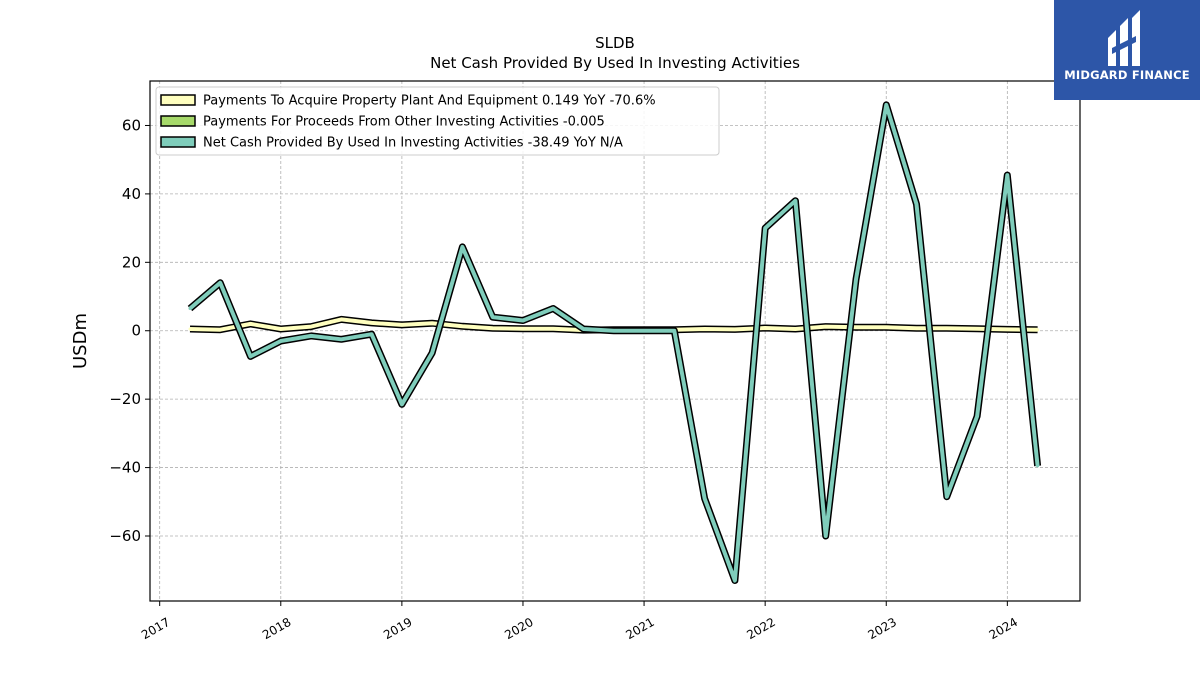 This screenshot has height=675, width=1200. I want to click on logo-text: MIDGARD FINANCE, so click(1127, 75).